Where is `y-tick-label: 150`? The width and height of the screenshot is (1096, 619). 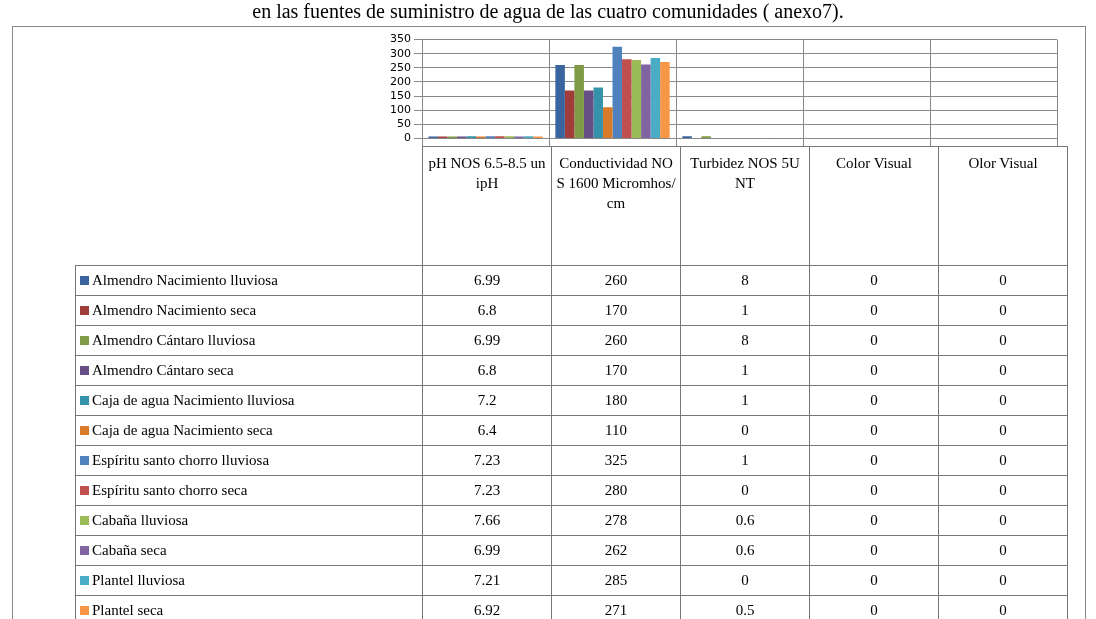 y-tick-label: 150 is located at coordinates (400, 95).